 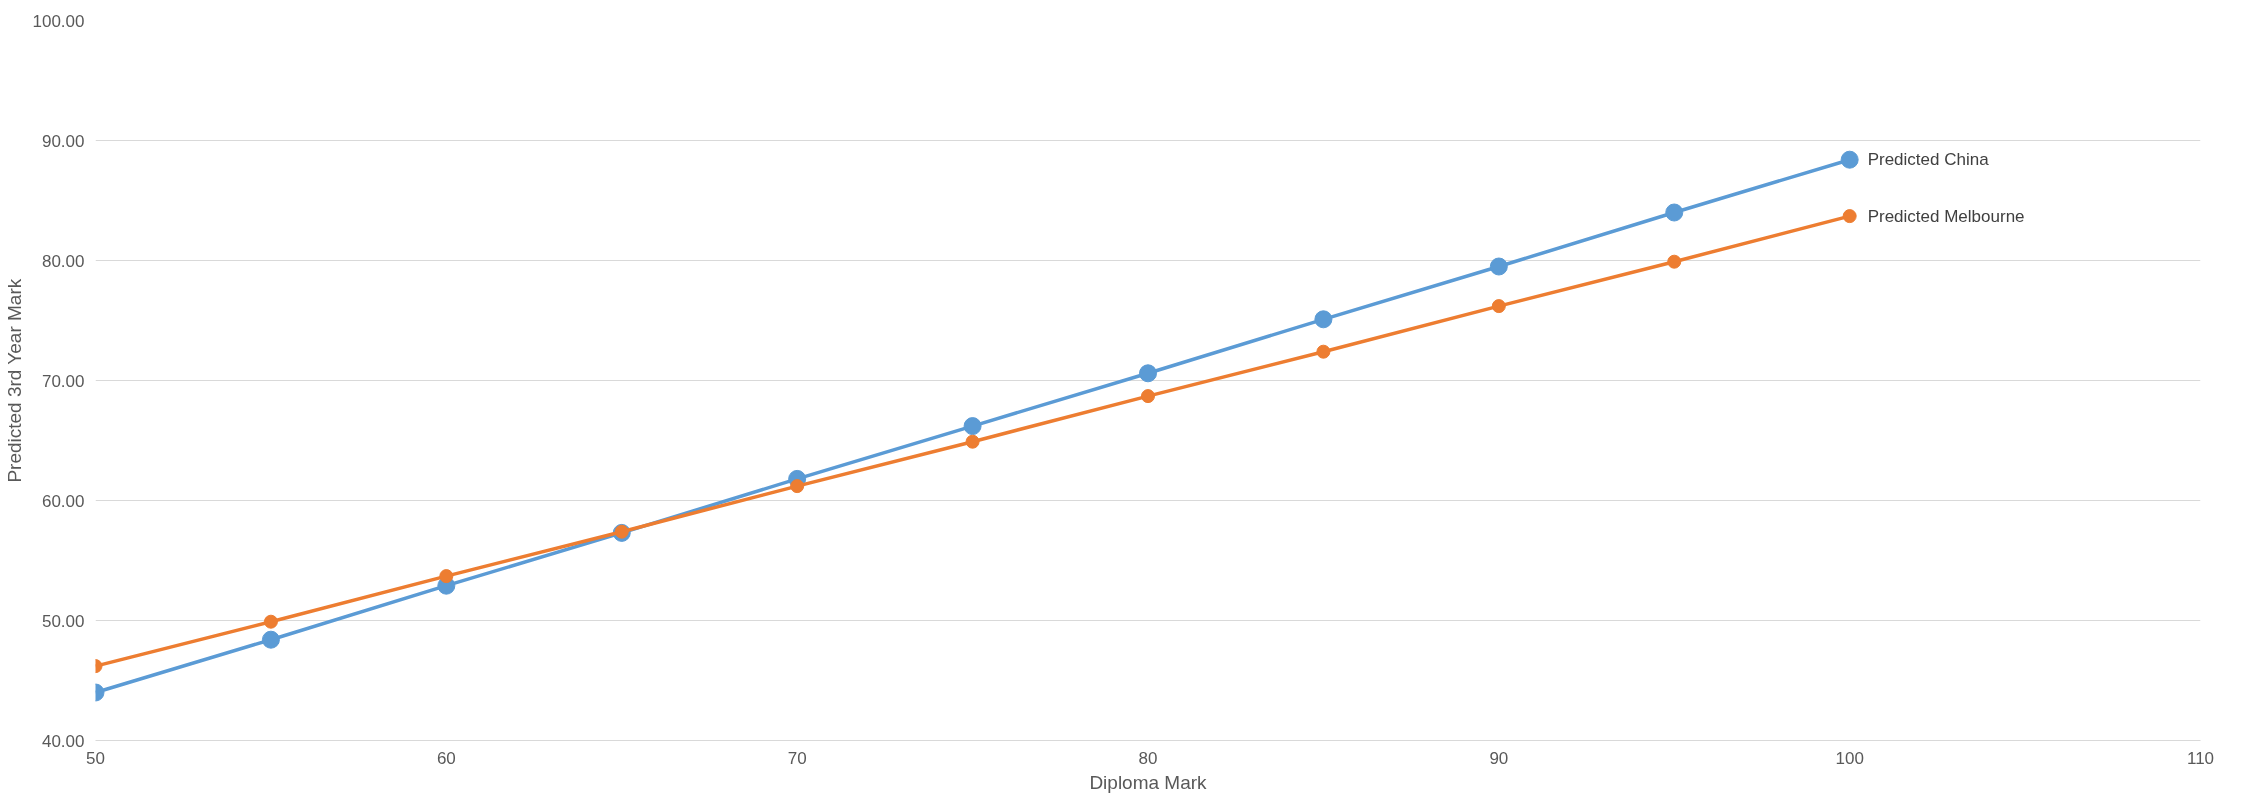 I want to click on y-tick-label: 60.00, so click(x=63, y=501).